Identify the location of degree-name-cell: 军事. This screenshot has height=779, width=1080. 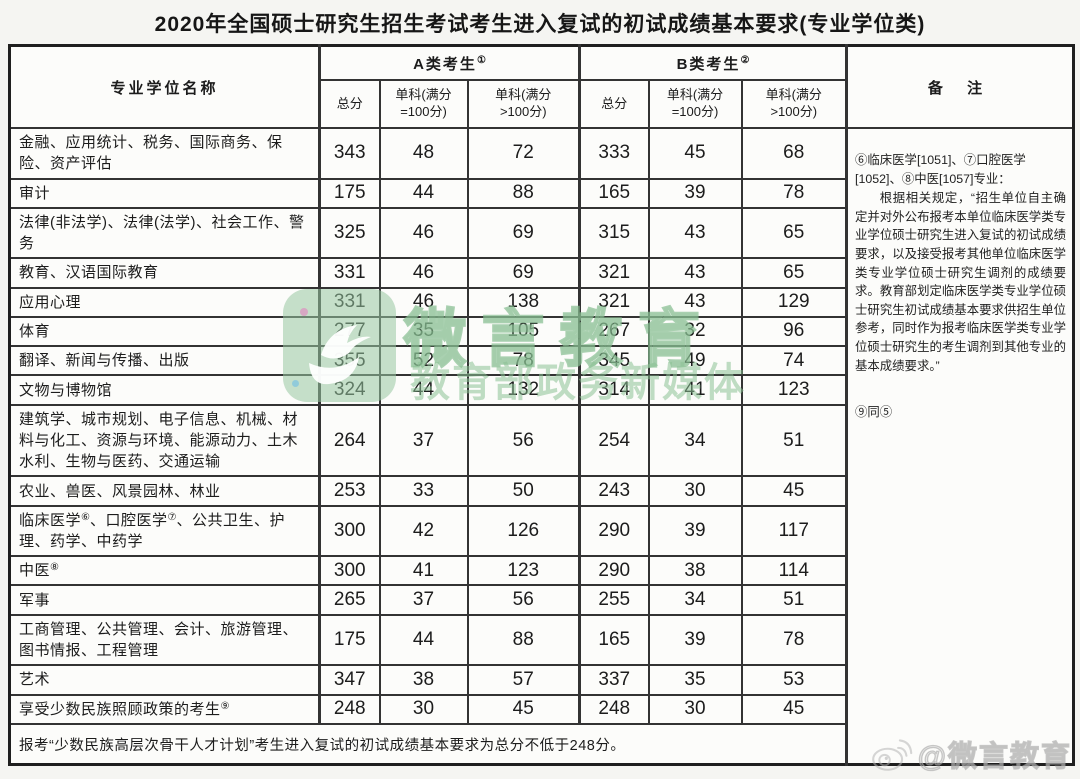
(164, 600).